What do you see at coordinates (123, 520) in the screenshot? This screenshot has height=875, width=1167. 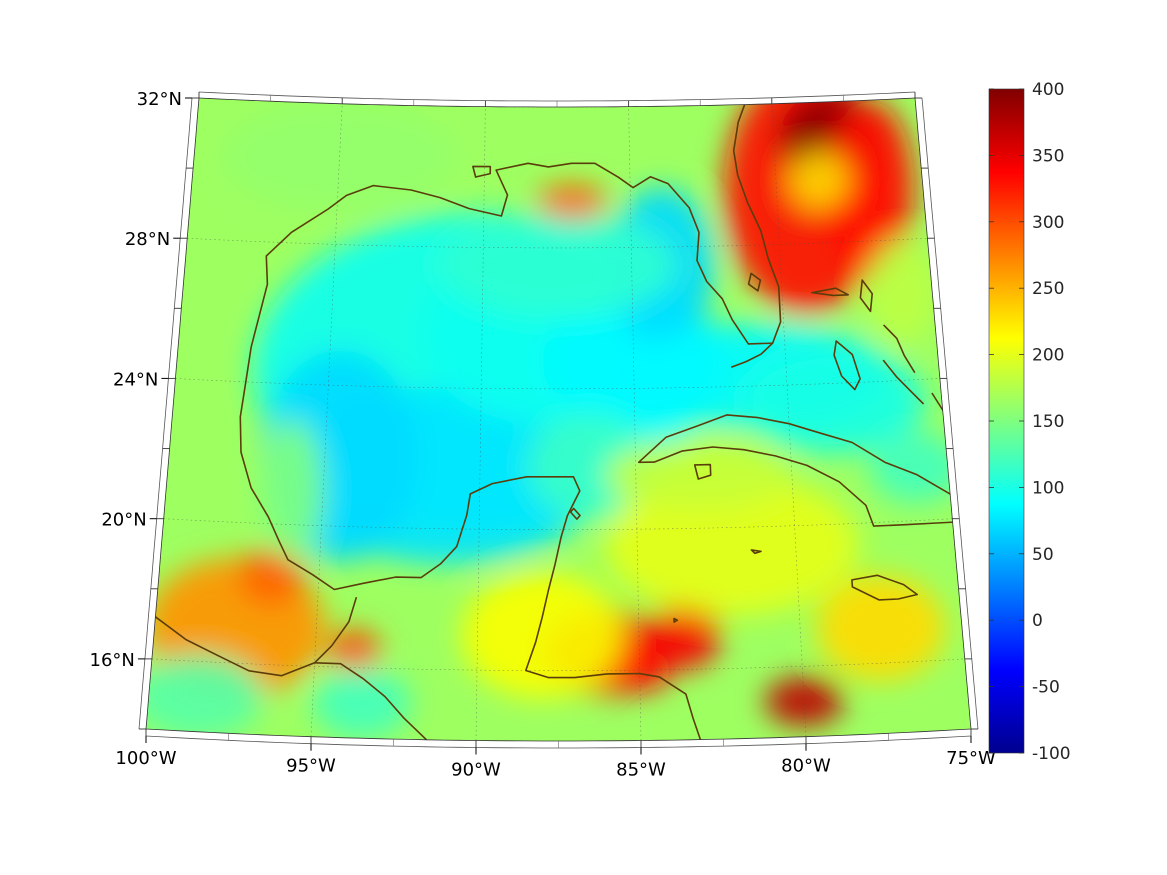 I see `lat-tick-label: 20°N` at bounding box center [123, 520].